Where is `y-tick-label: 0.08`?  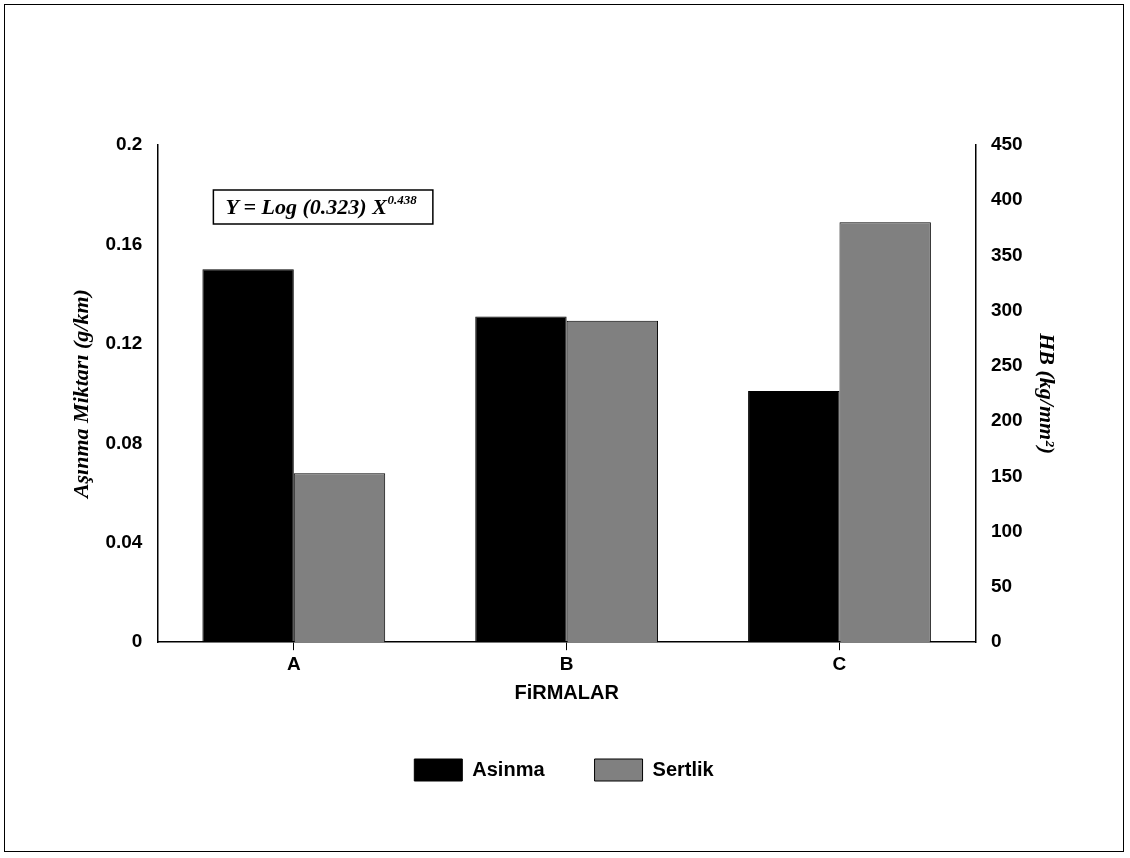
y-tick-label: 0.08 is located at coordinates (124, 442).